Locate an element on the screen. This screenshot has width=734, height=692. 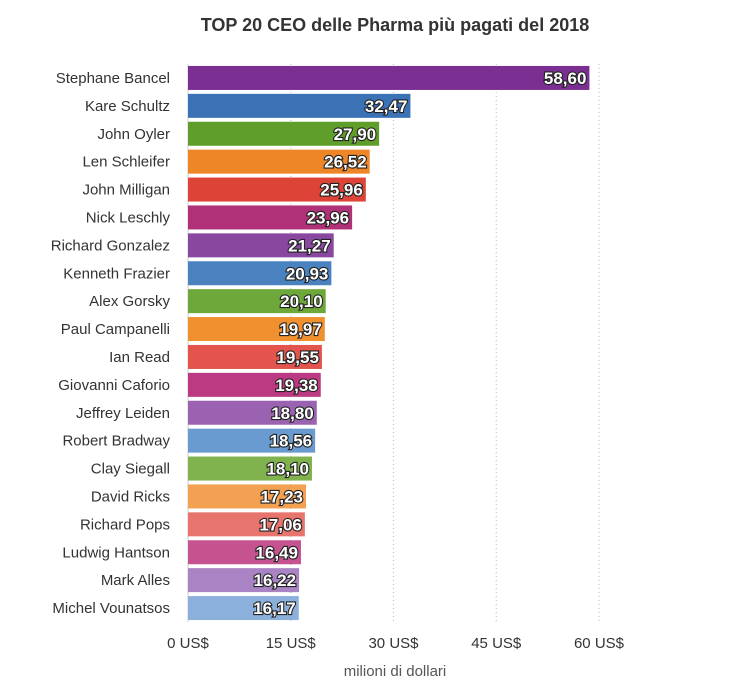
data-label: 16,17 is located at coordinates (274, 608).